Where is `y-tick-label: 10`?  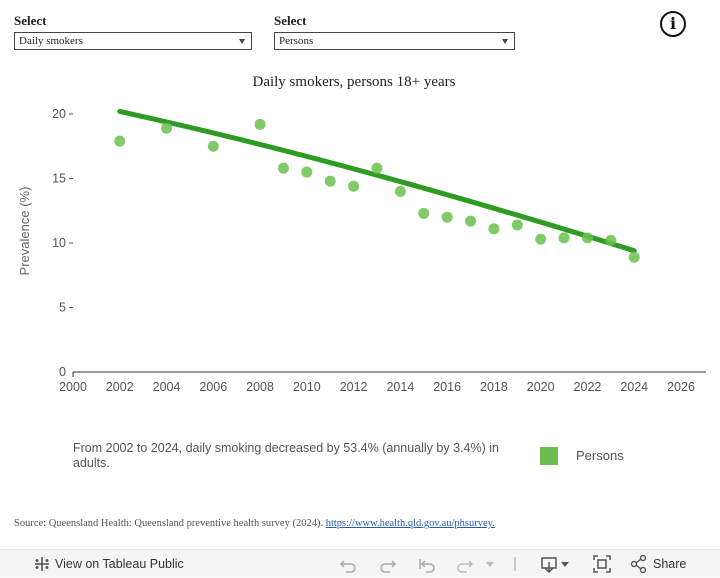
y-tick-label: 10 is located at coordinates (59, 243).